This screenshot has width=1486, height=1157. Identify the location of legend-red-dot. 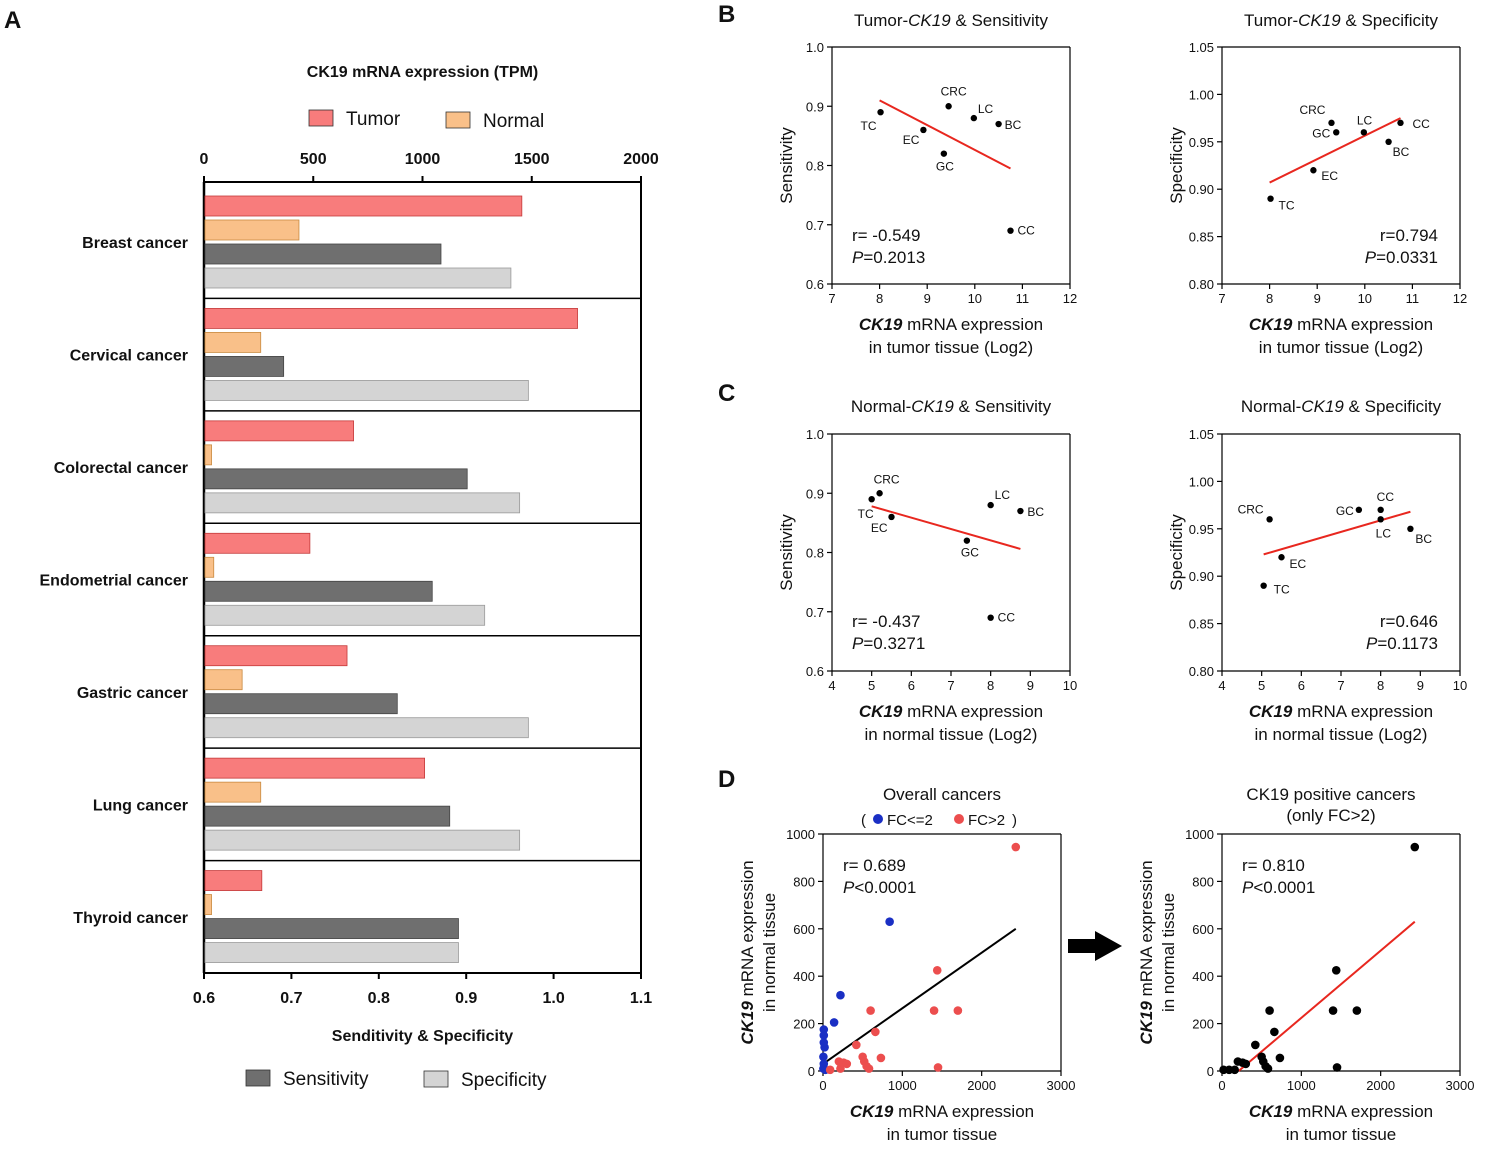
(959, 819).